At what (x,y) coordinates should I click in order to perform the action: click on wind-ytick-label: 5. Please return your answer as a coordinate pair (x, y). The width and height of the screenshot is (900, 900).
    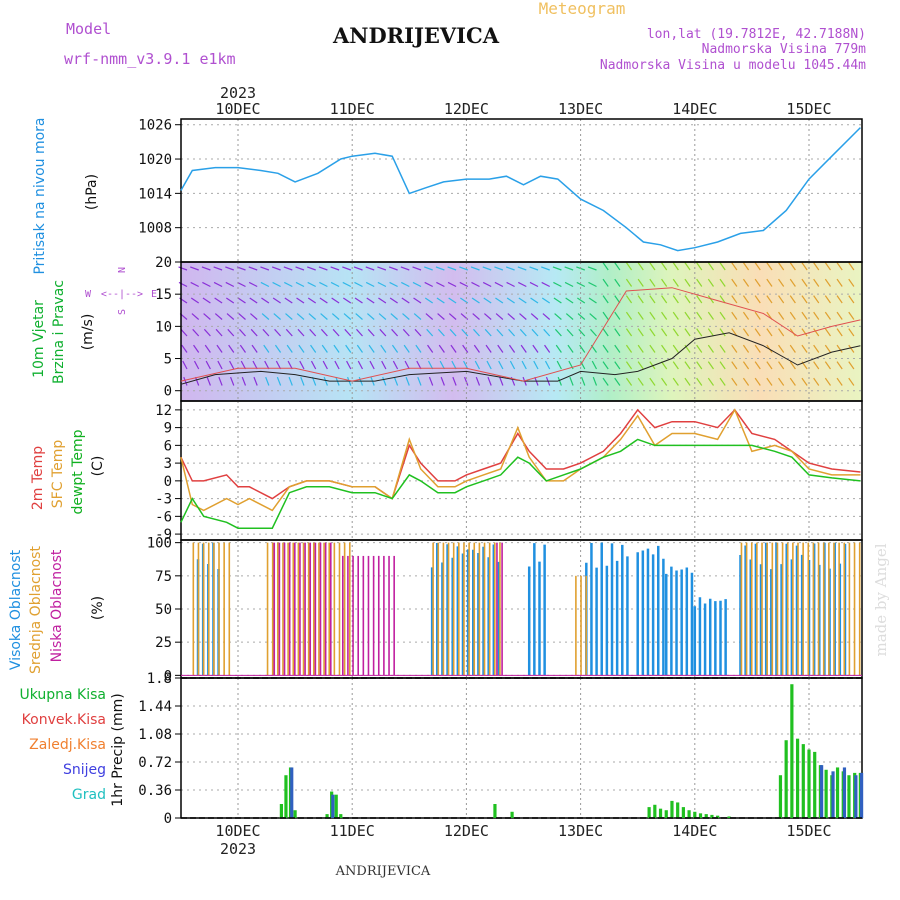
    Looking at the image, I should click on (168, 360).